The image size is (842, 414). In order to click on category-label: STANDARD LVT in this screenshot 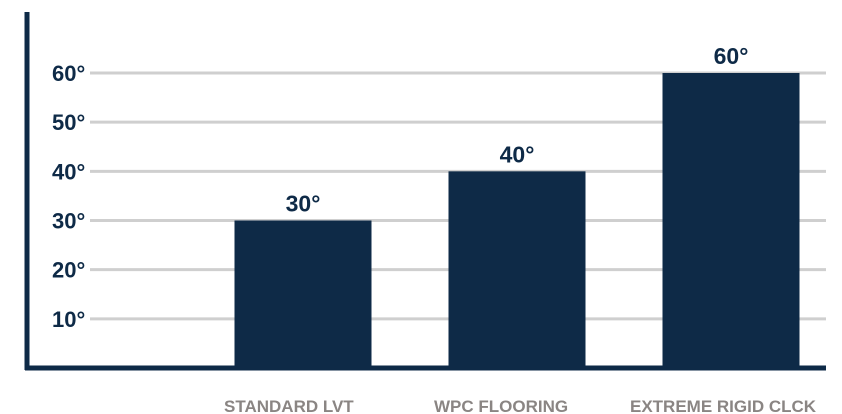, I will do `click(289, 405)`.